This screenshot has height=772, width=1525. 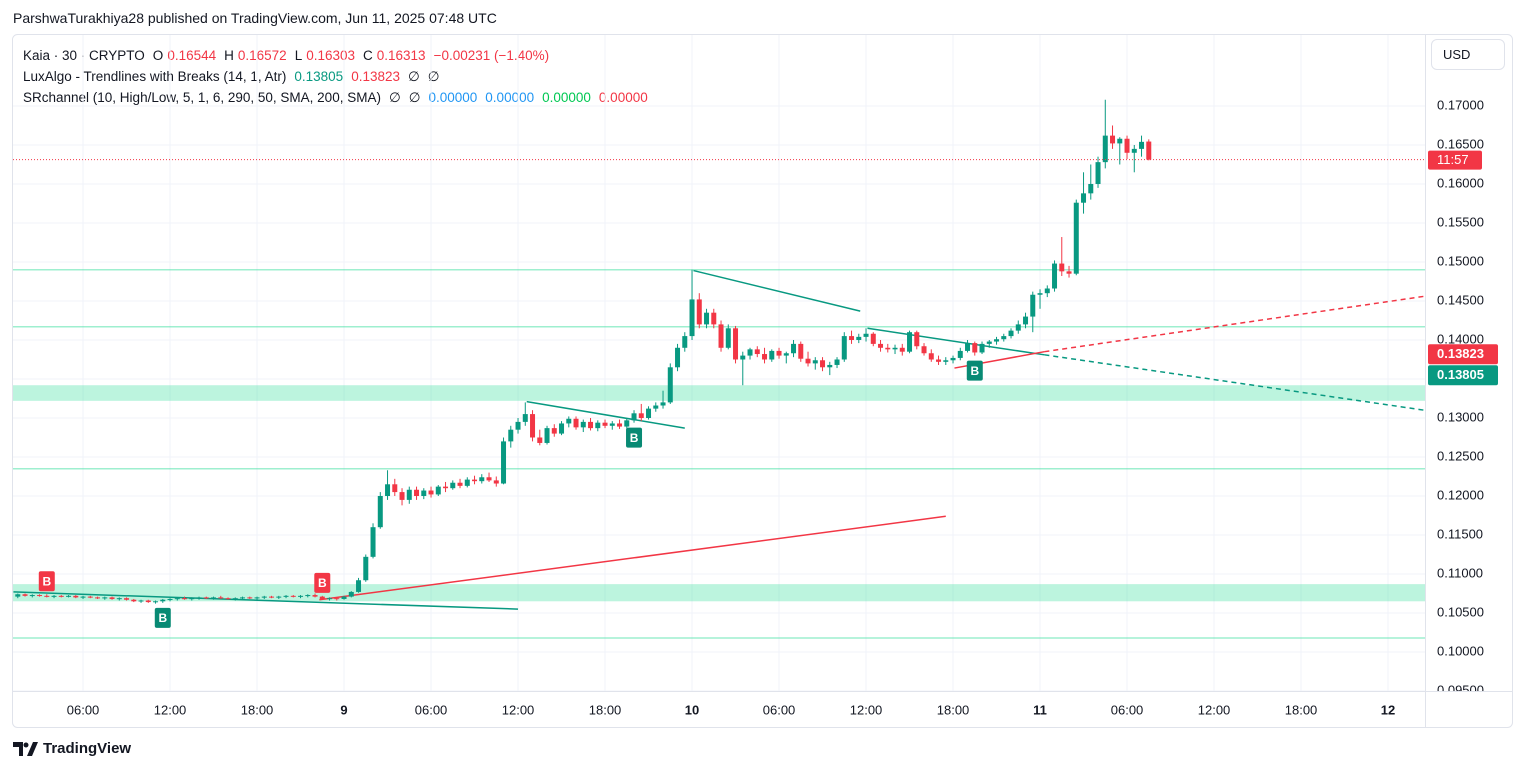 I want to click on x-tick-label: 12:00, so click(x=866, y=709).